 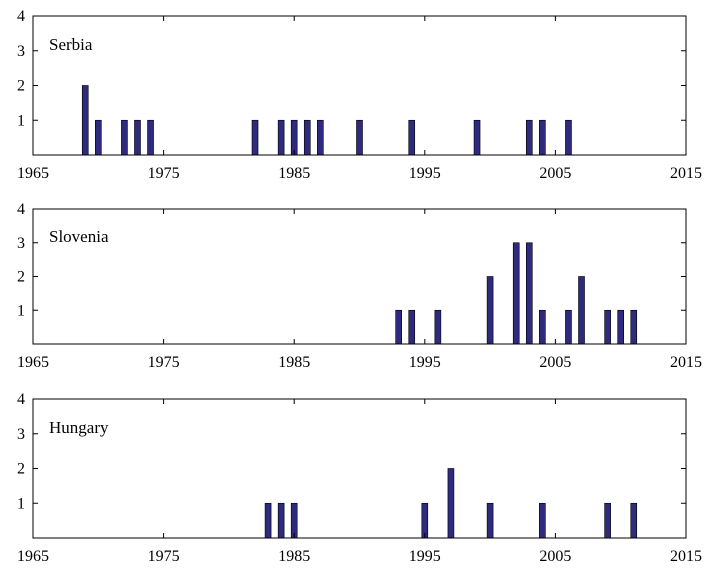 I want to click on bar-hungary-1983, so click(x=268, y=520).